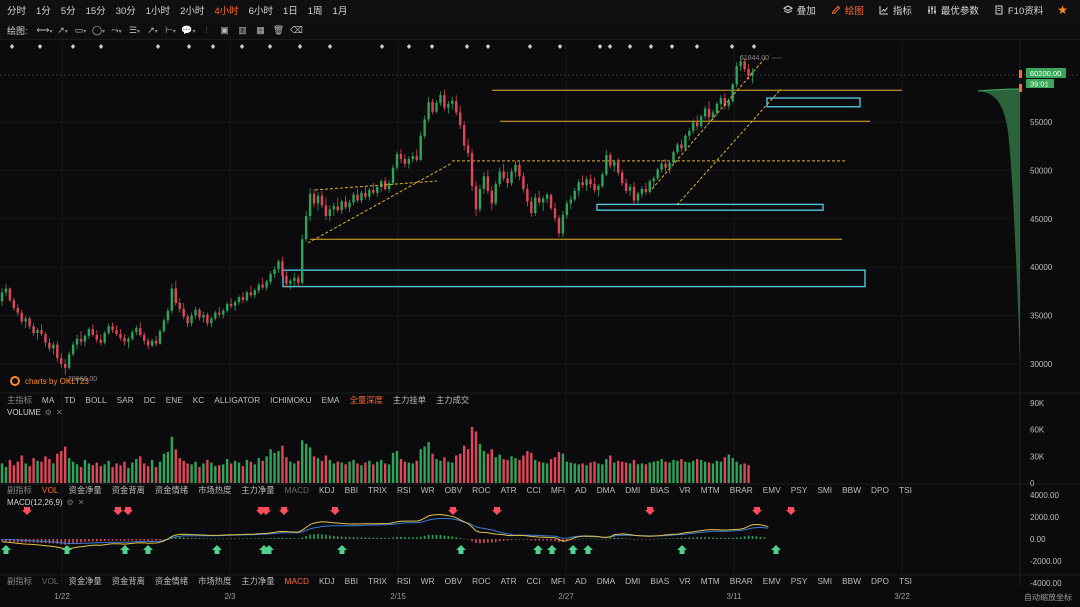  What do you see at coordinates (17, 11) in the screenshot?
I see `interval-1: 分时` at bounding box center [17, 11].